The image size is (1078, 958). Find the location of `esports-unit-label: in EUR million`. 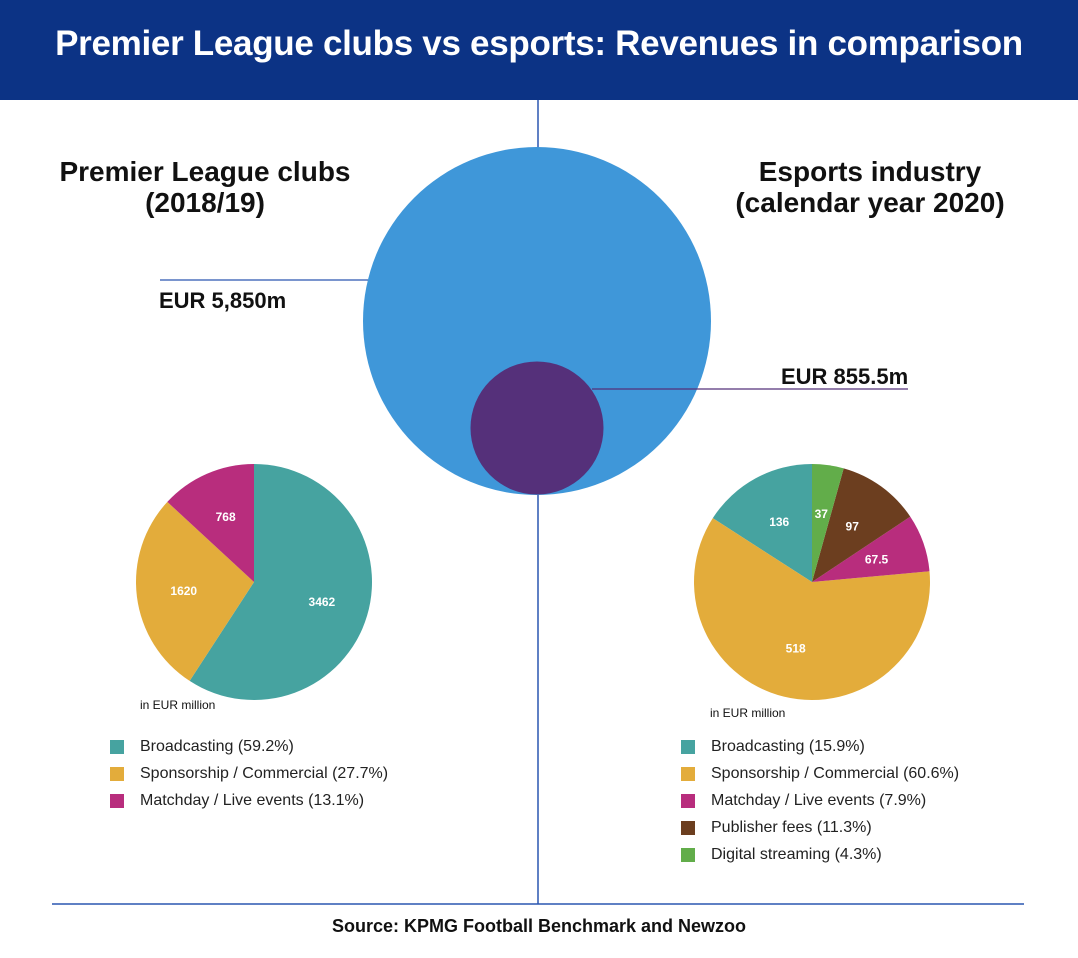

esports-unit-label: in EUR million is located at coordinates (748, 713).